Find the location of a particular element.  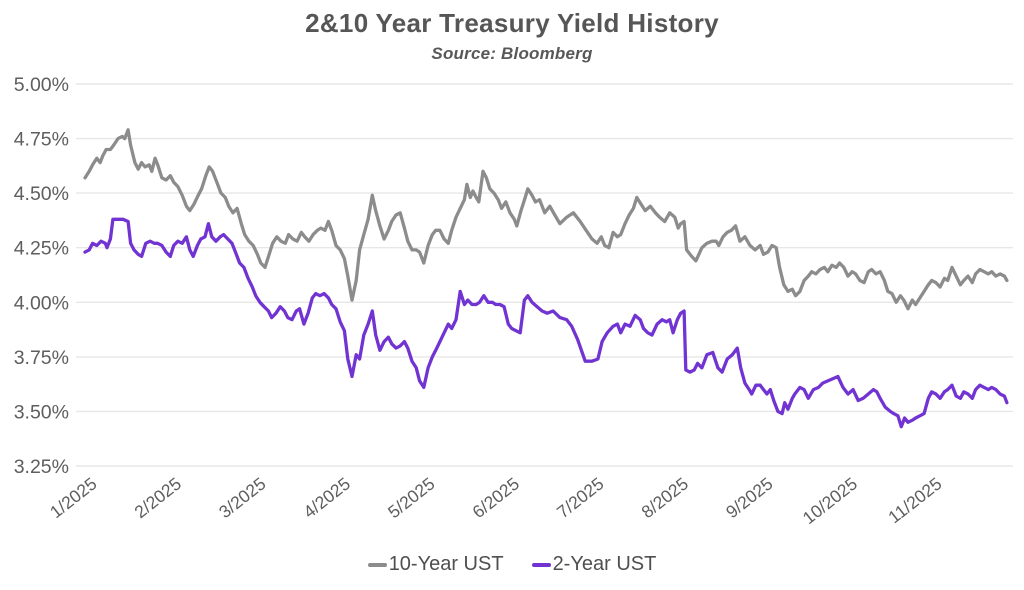

x-tick-label: 6/2025 is located at coordinates (495, 497).